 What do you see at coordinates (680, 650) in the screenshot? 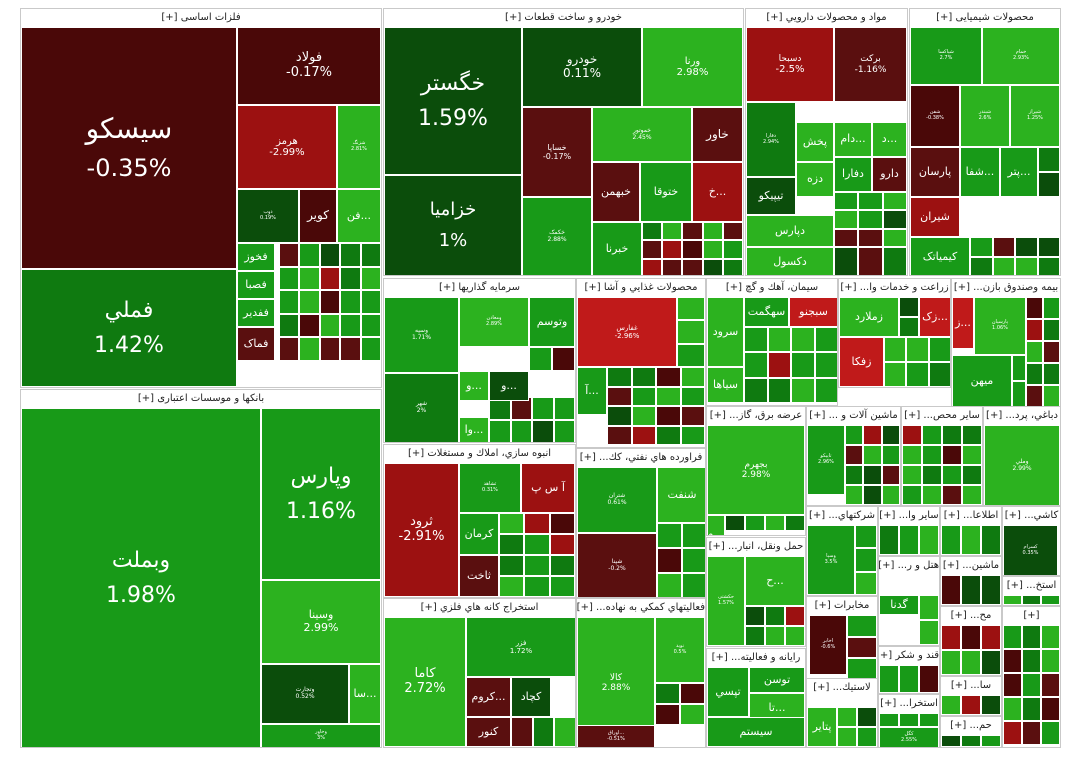
I see `stock-tile: نوید 0.5%` at bounding box center [680, 650].